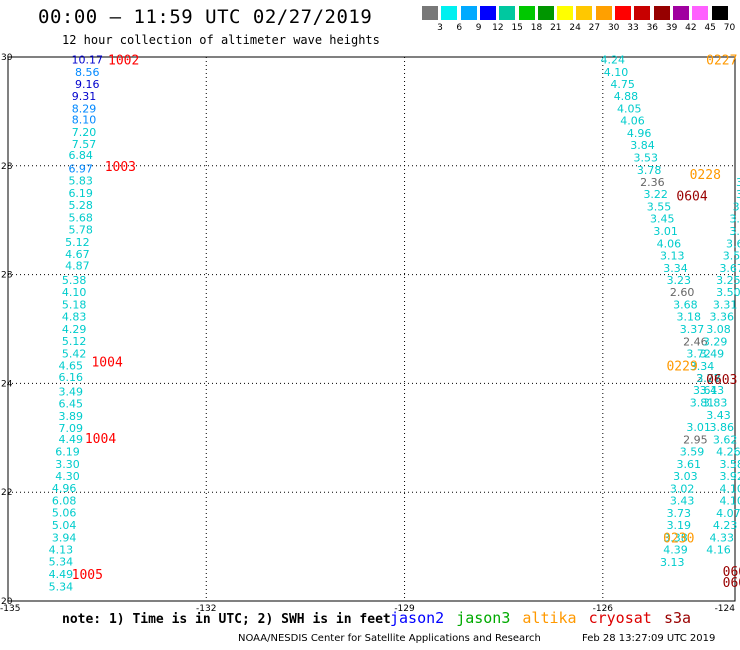  What do you see at coordinates (729, 488) in the screenshot?
I see `data-point-label: 4.10` at bounding box center [729, 488].